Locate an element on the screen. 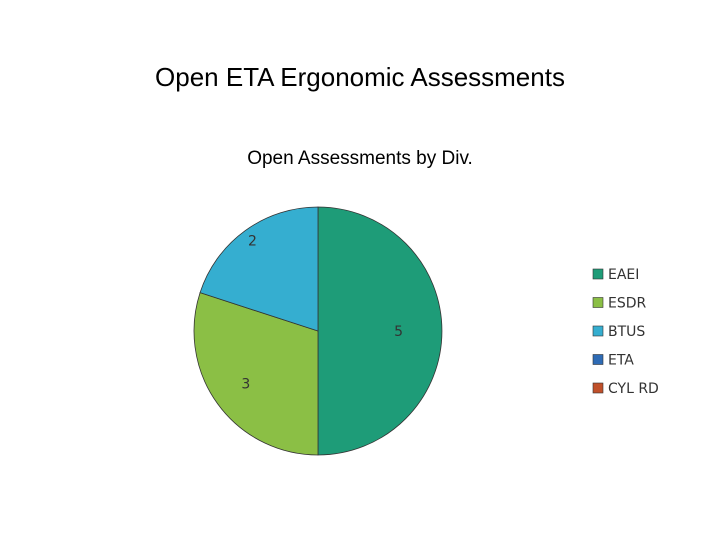 This screenshot has height=540, width=720. legend: EAEI ESDR BTUS ETA CYL RD is located at coordinates (625, 332).